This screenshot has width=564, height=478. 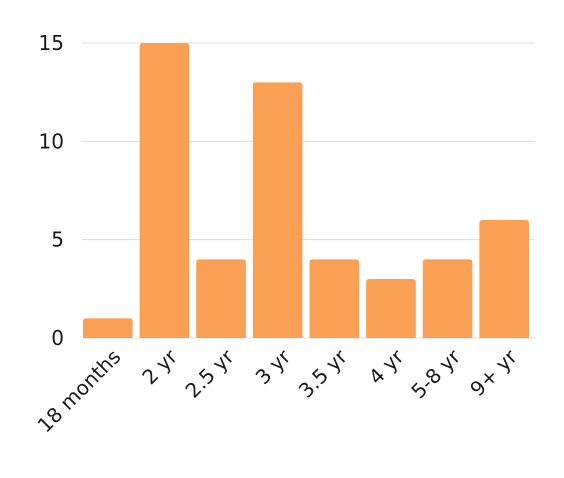 I want to click on y-tick-label: 0, so click(x=57, y=338).